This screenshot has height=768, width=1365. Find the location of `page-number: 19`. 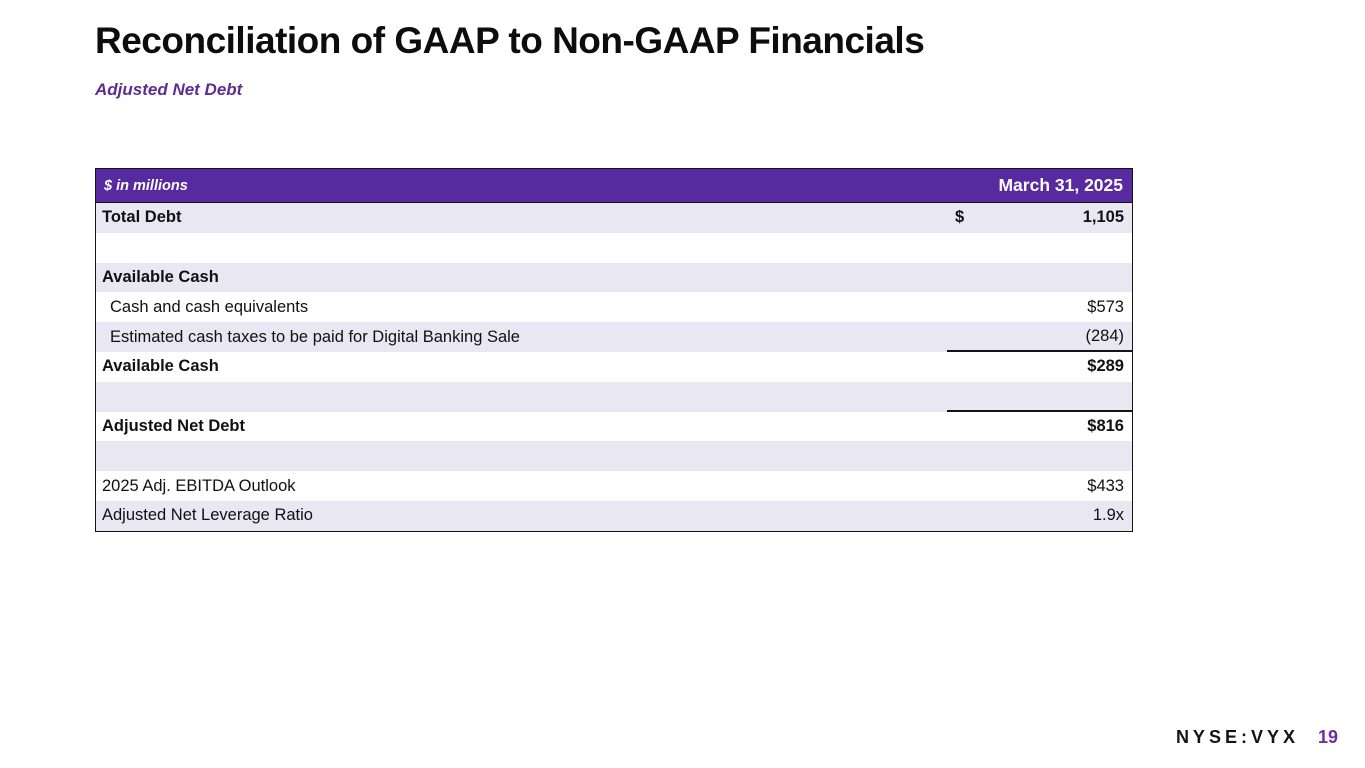

page-number: 19 is located at coordinates (1327, 737).